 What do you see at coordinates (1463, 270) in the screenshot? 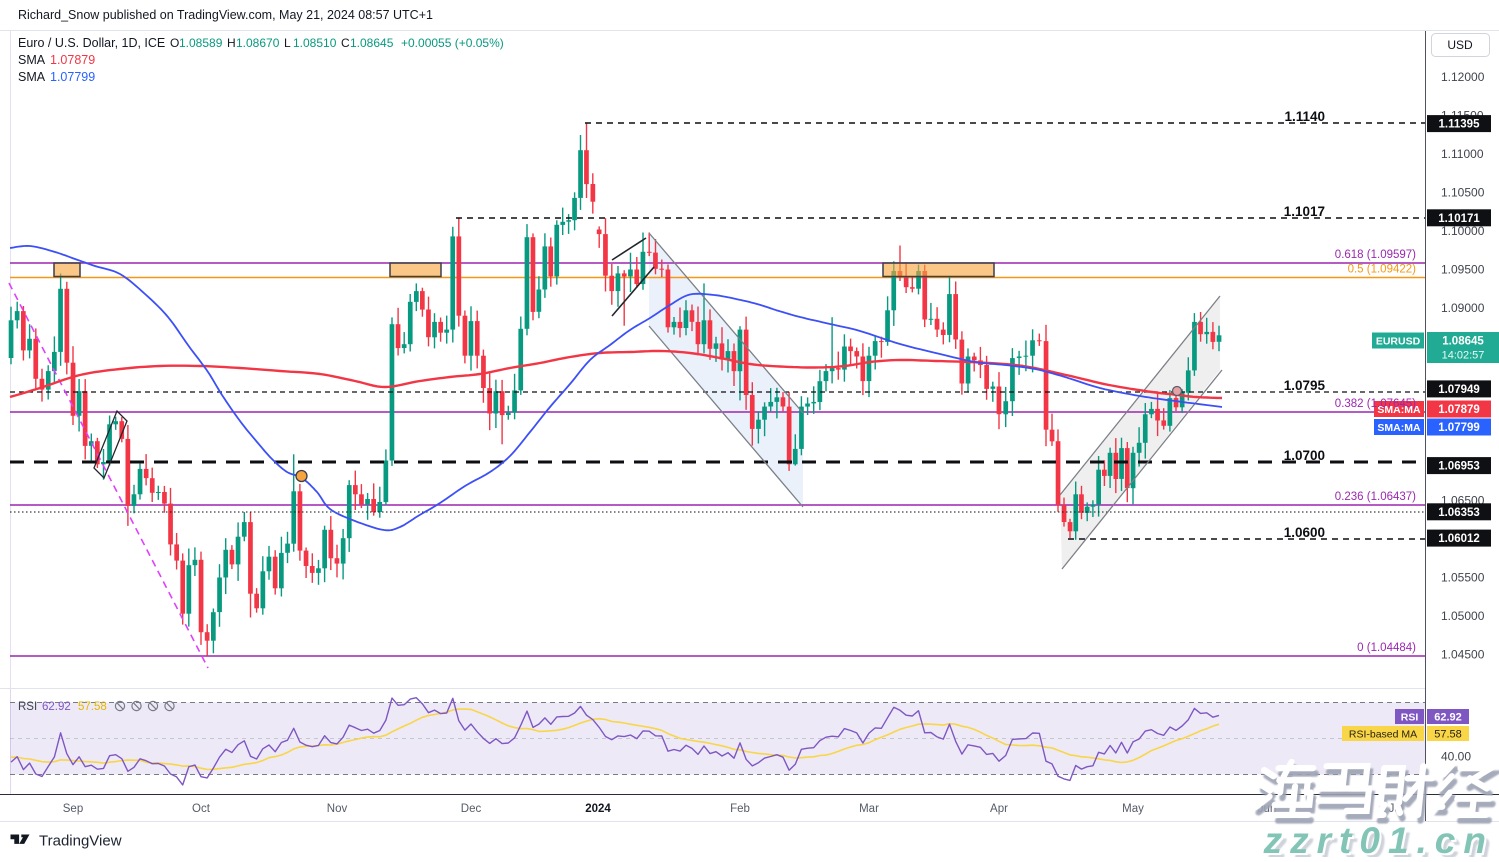
I see `svg-text: 1.09500` at bounding box center [1463, 270].